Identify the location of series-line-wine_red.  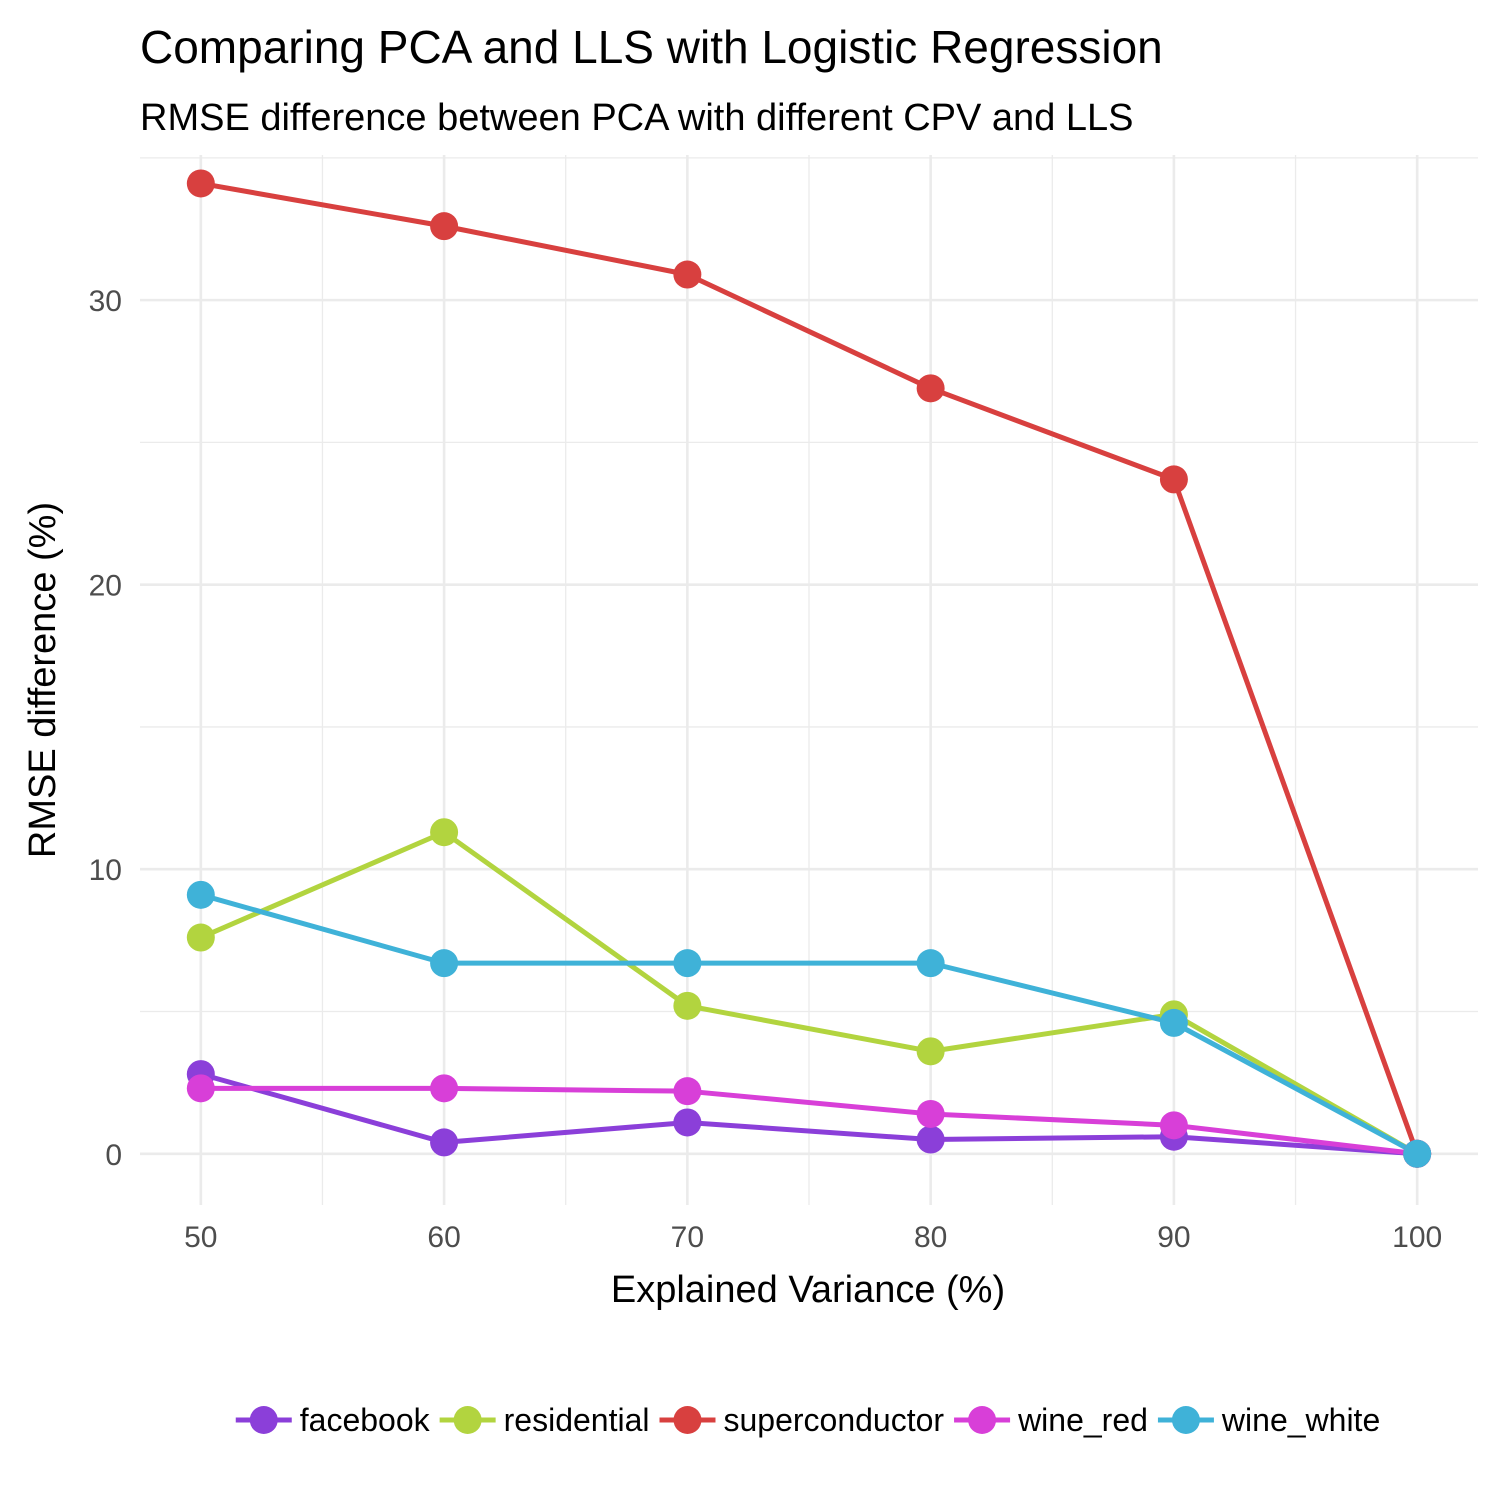
(809, 1121).